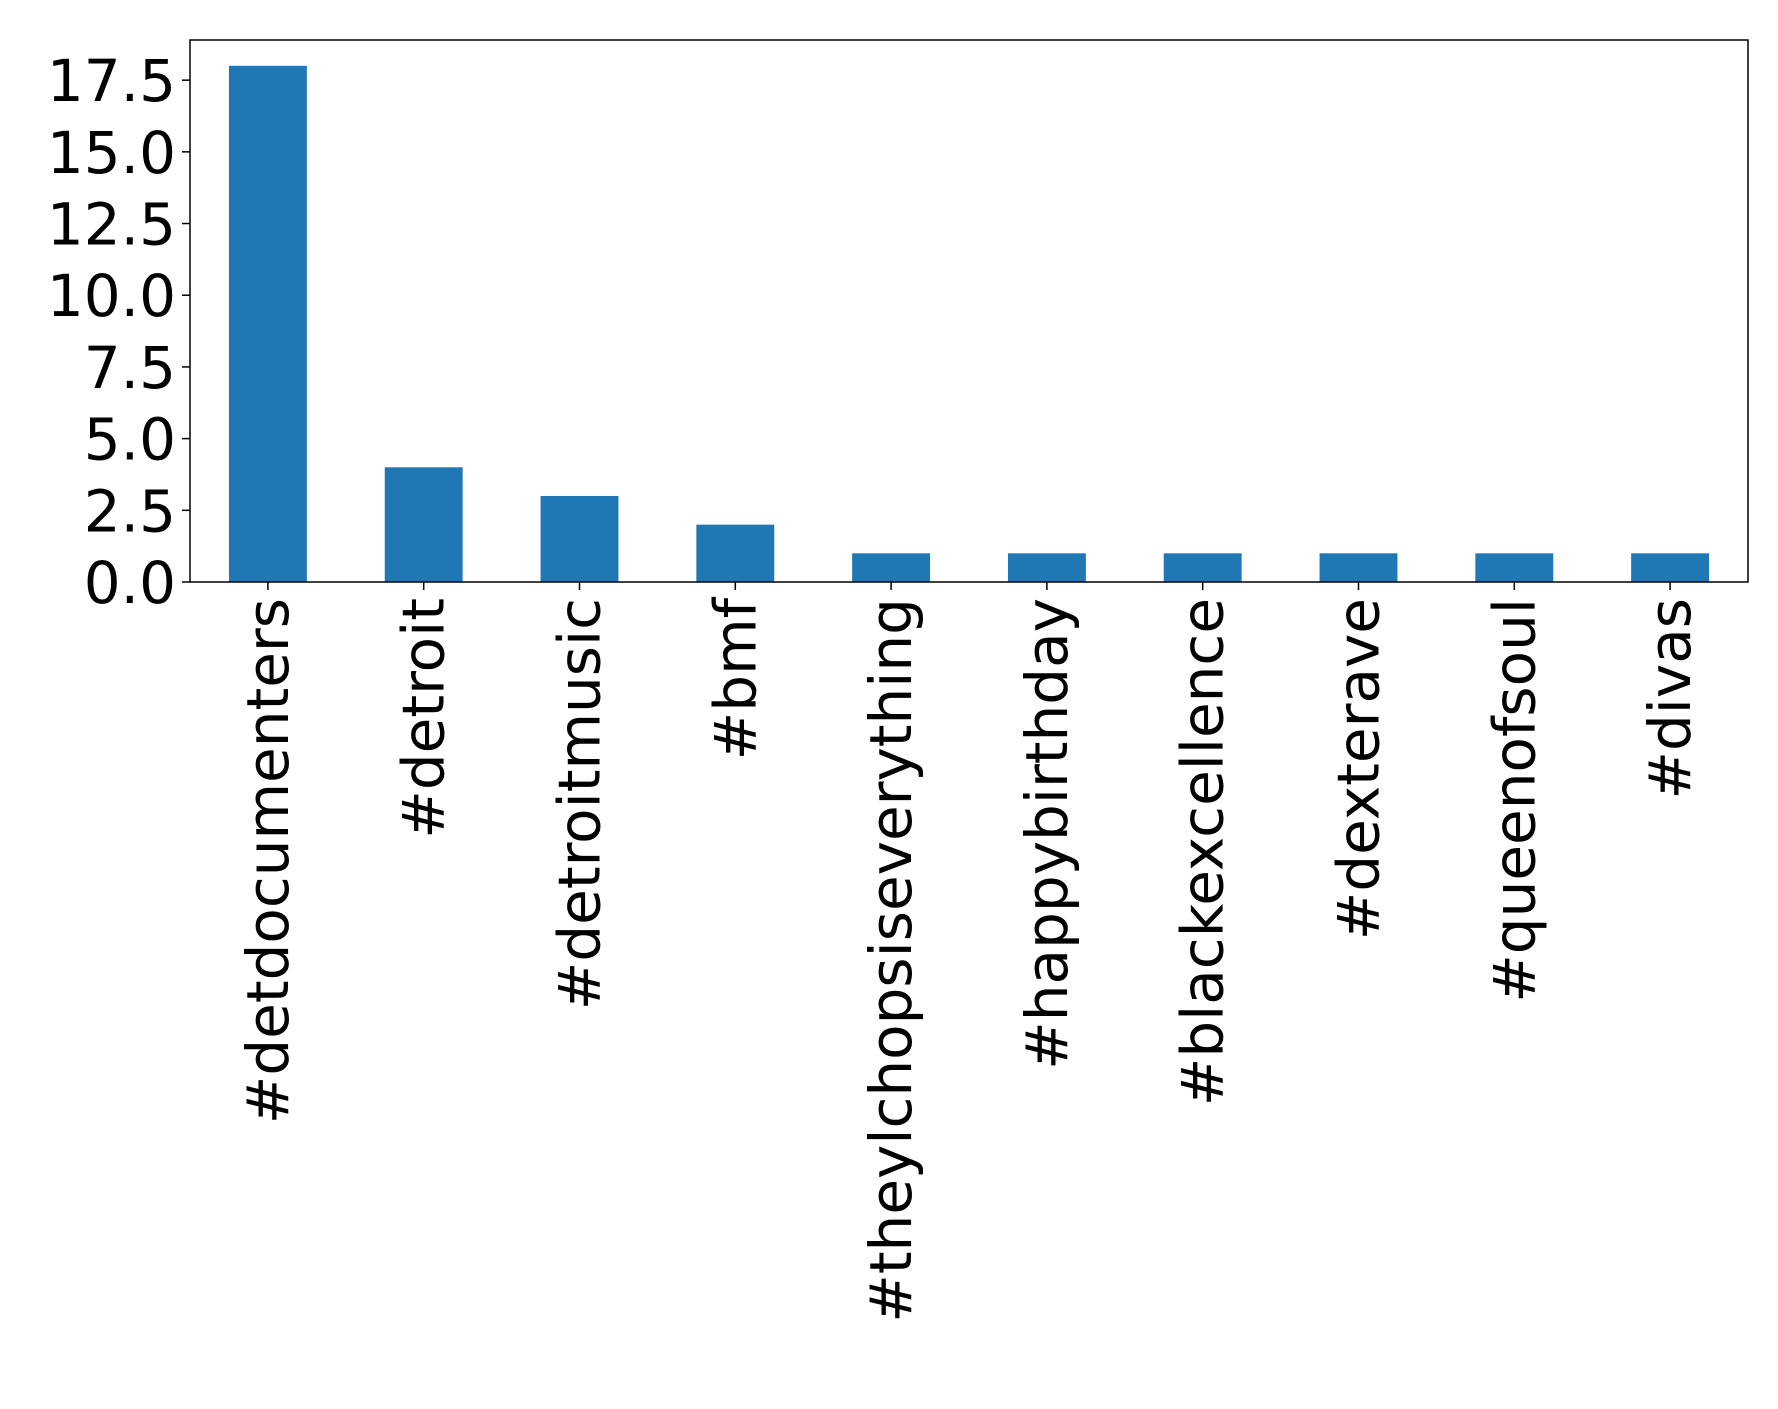 This screenshot has height=1409, width=1778. What do you see at coordinates (130, 511) in the screenshot?
I see `y-tick-label: 2.5` at bounding box center [130, 511].